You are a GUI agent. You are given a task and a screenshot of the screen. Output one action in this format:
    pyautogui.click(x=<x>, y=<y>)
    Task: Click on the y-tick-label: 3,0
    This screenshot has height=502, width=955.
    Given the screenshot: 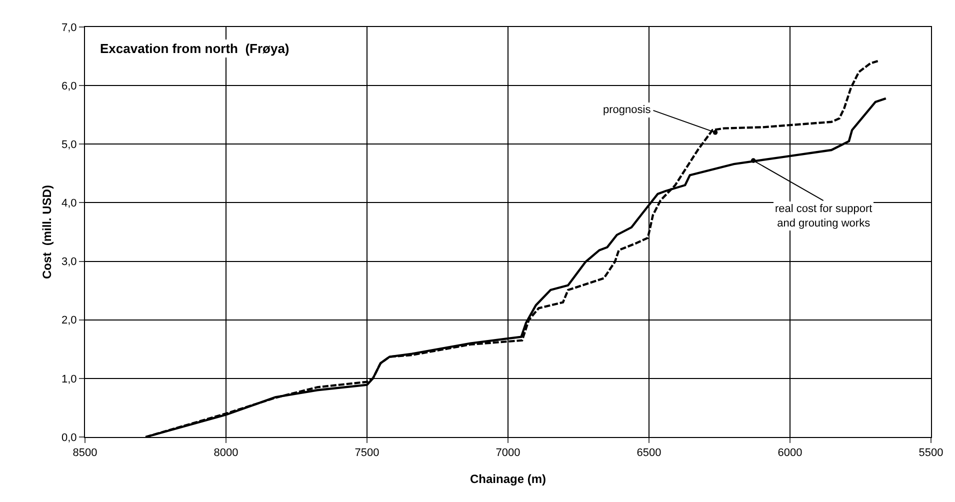 What is the action you would take?
    pyautogui.click(x=69, y=262)
    